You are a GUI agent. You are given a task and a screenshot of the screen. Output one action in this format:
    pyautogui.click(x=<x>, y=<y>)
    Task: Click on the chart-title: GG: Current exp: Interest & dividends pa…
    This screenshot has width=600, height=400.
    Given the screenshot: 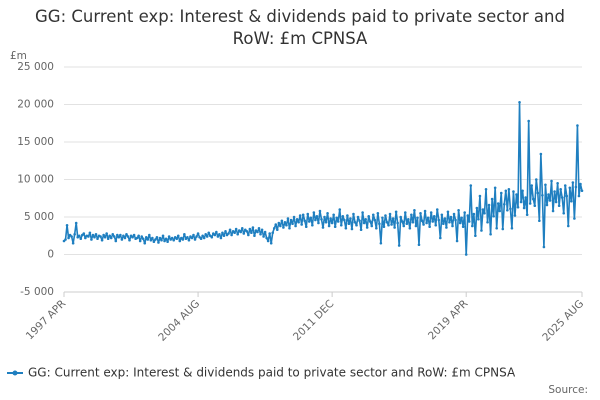 What is the action you would take?
    pyautogui.click(x=300, y=27)
    